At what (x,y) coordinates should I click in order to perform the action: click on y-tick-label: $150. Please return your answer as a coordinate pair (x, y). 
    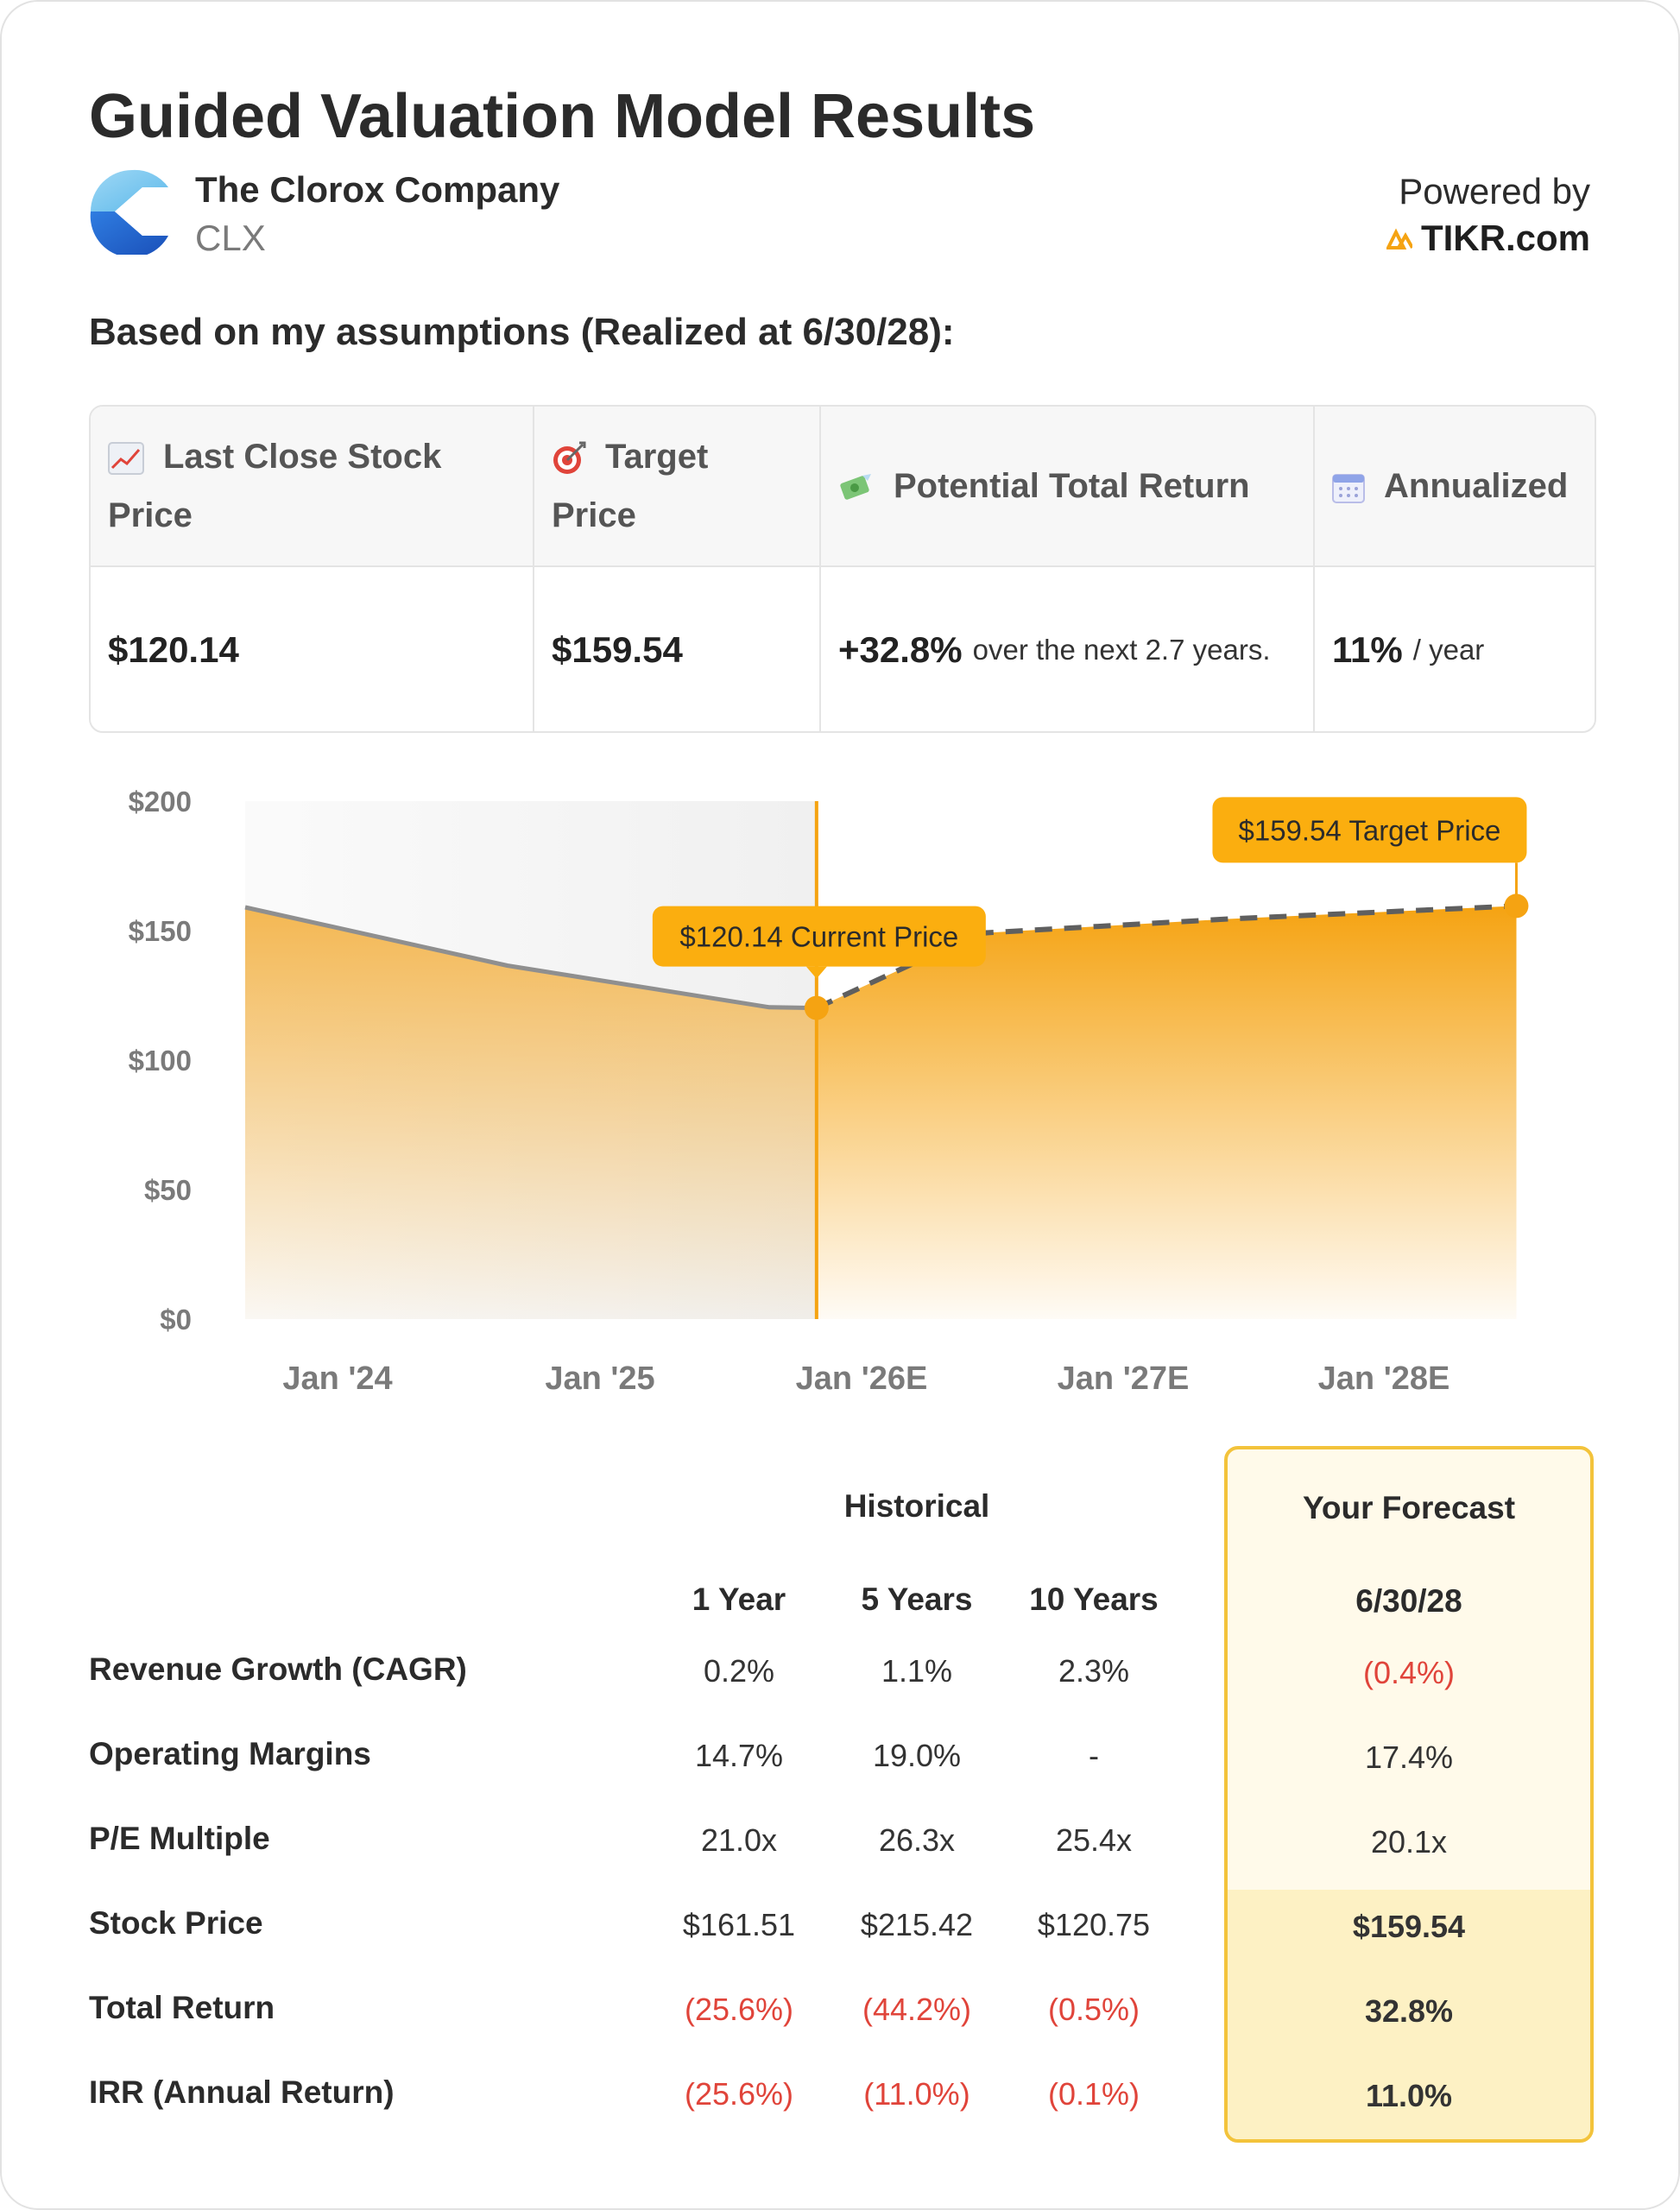
    Looking at the image, I should click on (160, 931).